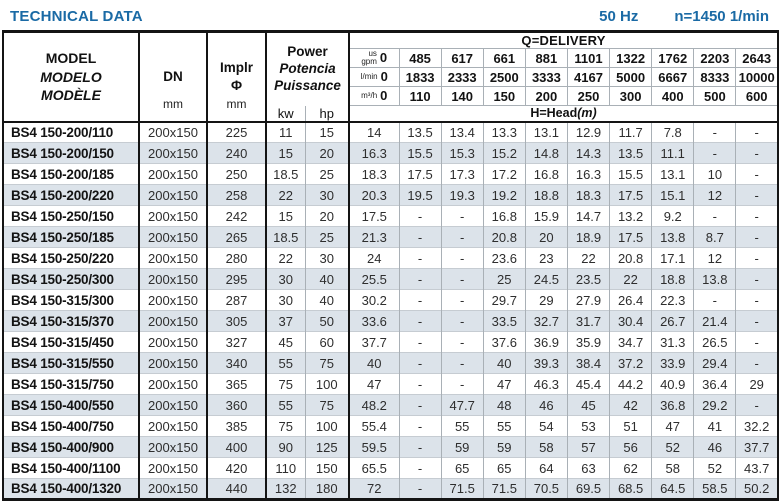 The image size is (781, 501). What do you see at coordinates (71, 258) in the screenshot?
I see `model-cell: BS4 150-250/220` at bounding box center [71, 258].